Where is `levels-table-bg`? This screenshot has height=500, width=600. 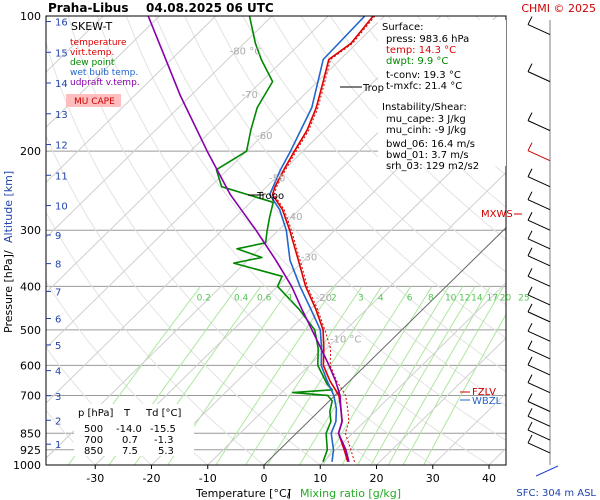 levels-table-bg is located at coordinates (134, 430).